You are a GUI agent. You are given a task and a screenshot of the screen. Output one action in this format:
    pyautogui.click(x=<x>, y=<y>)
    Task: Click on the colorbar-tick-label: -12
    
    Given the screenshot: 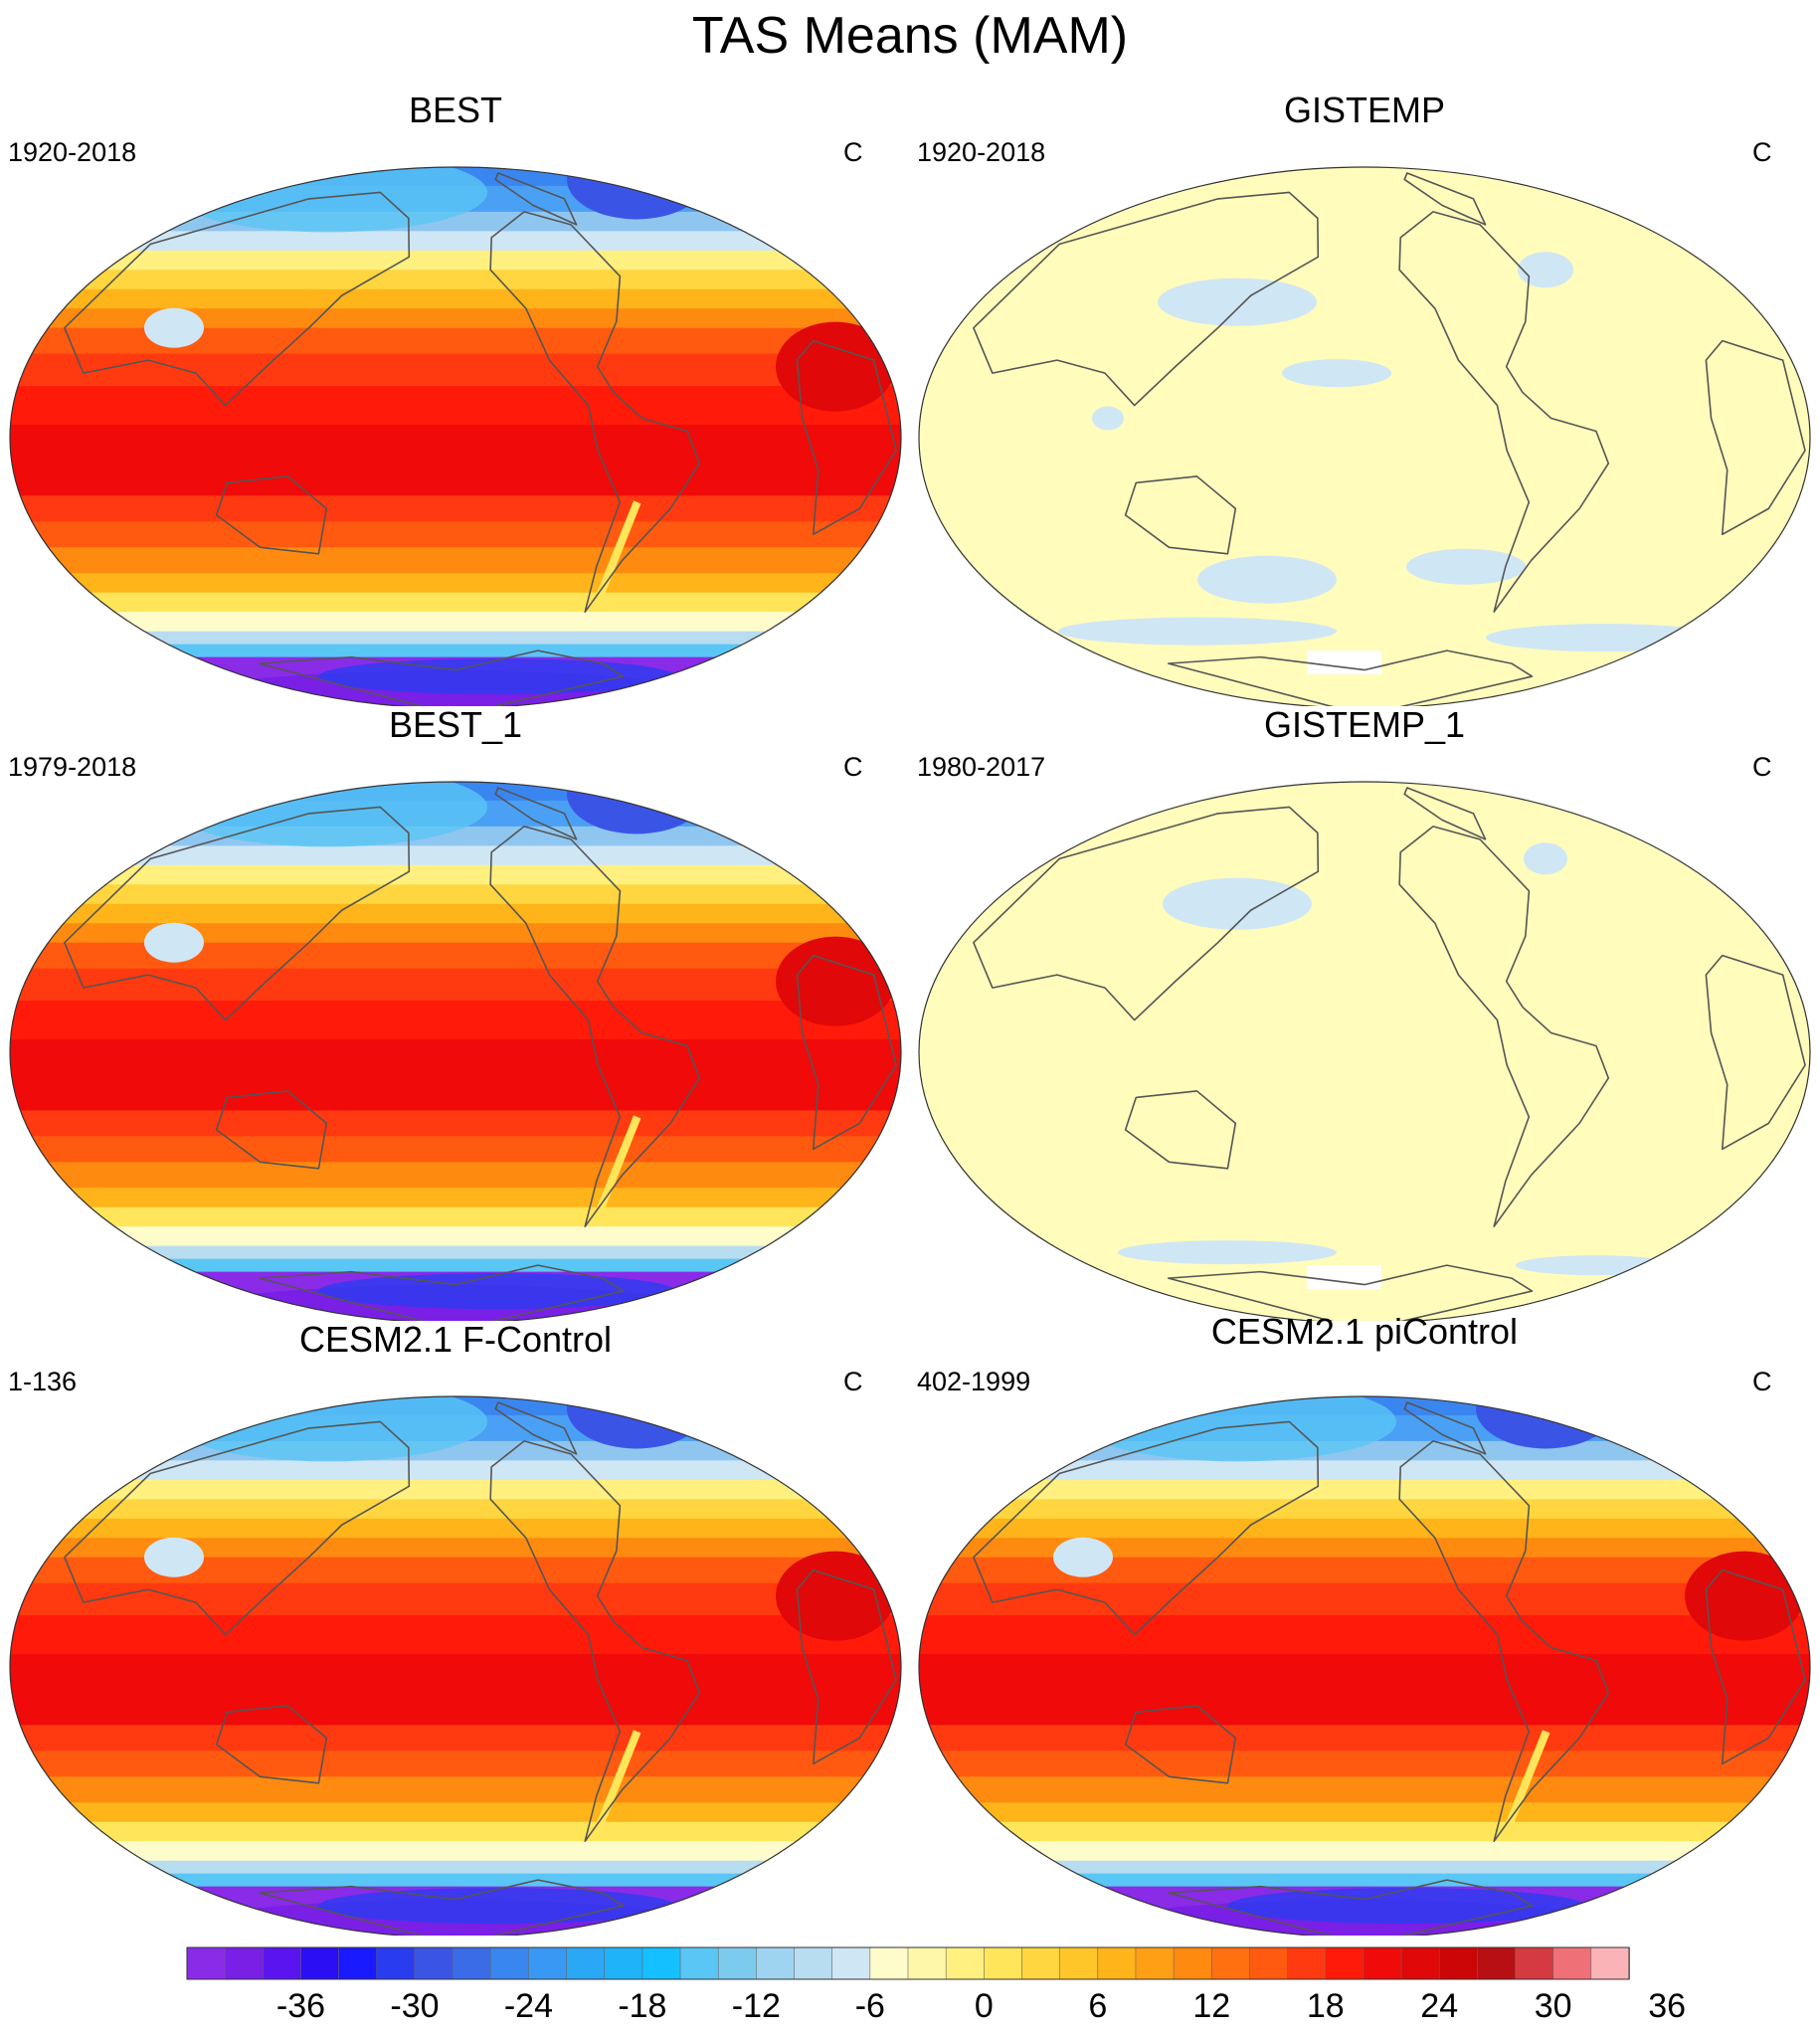 What is the action you would take?
    pyautogui.click(x=756, y=2006)
    